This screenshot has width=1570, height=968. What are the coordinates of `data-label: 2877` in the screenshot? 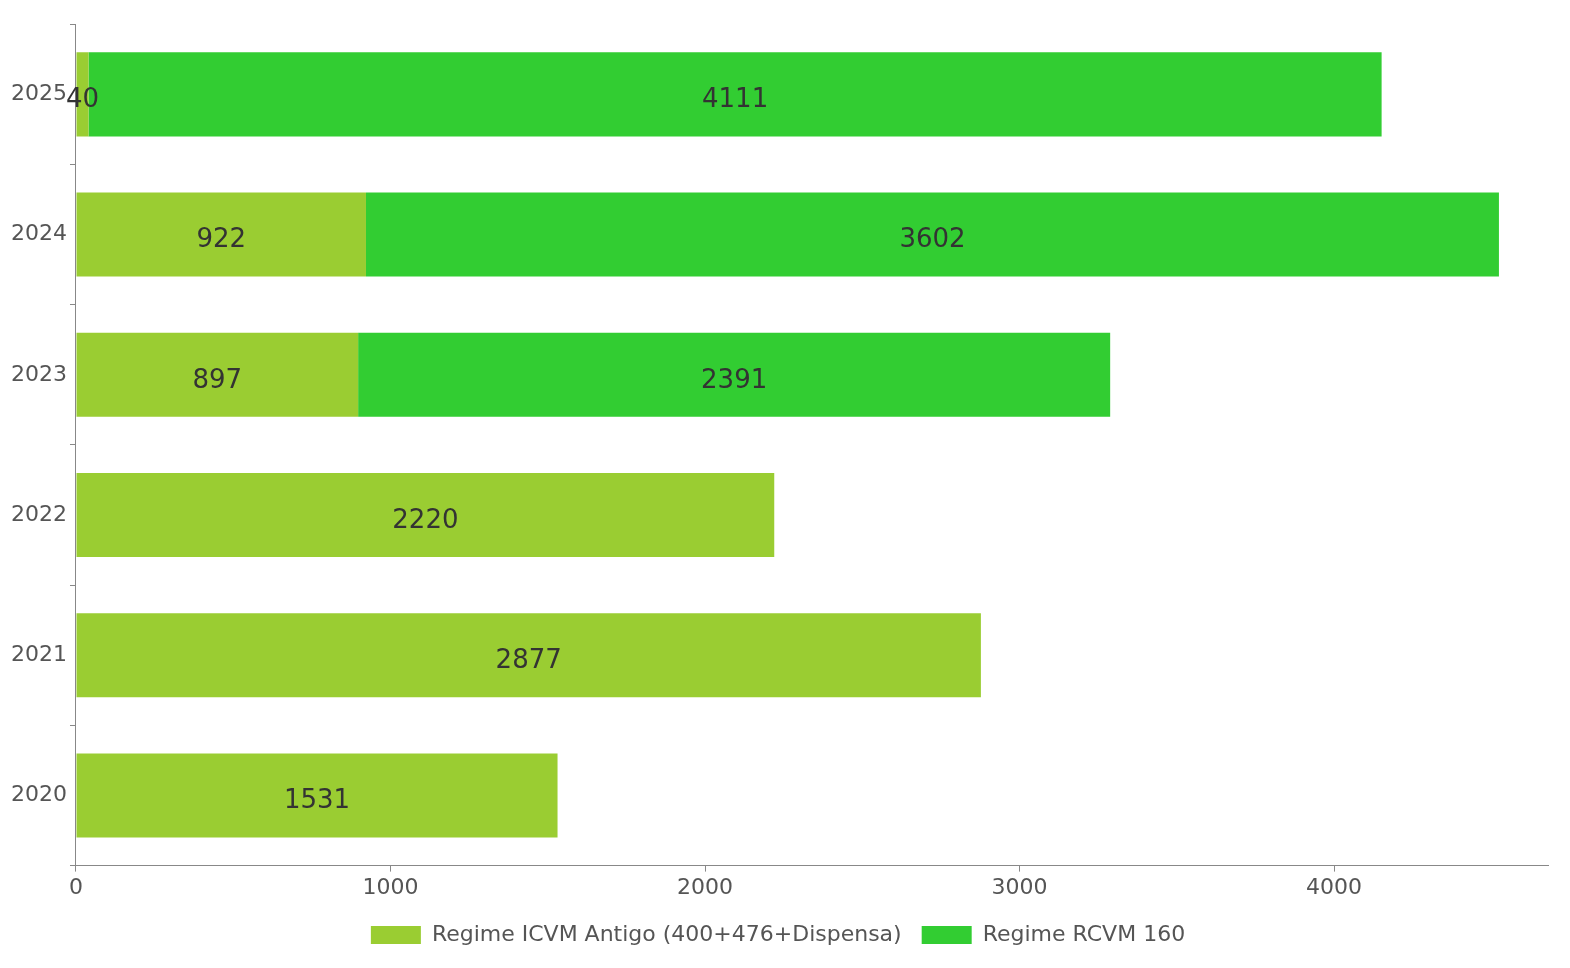 It's located at (528, 659).